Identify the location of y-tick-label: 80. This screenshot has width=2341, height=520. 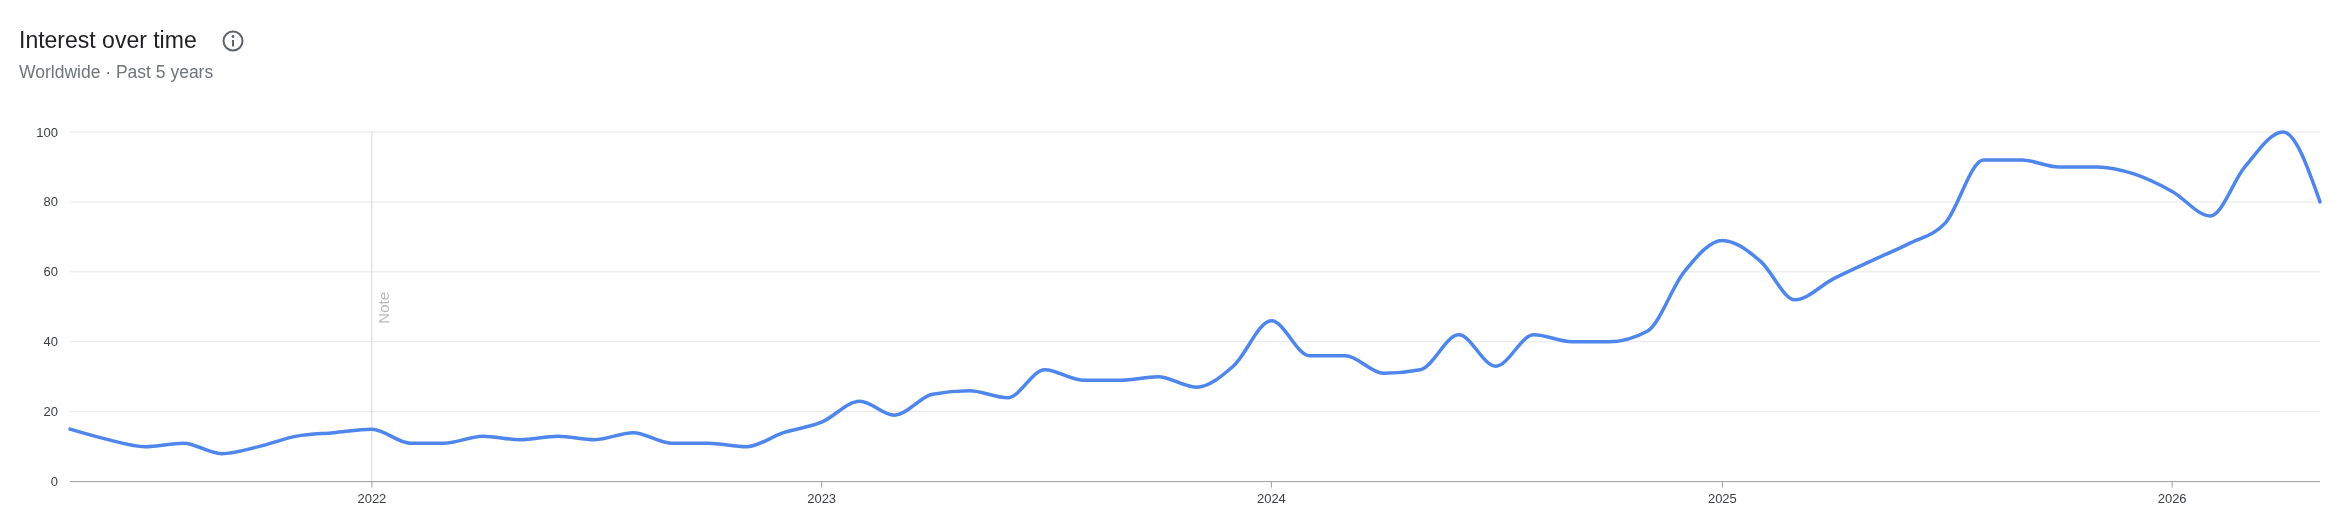
(50, 202).